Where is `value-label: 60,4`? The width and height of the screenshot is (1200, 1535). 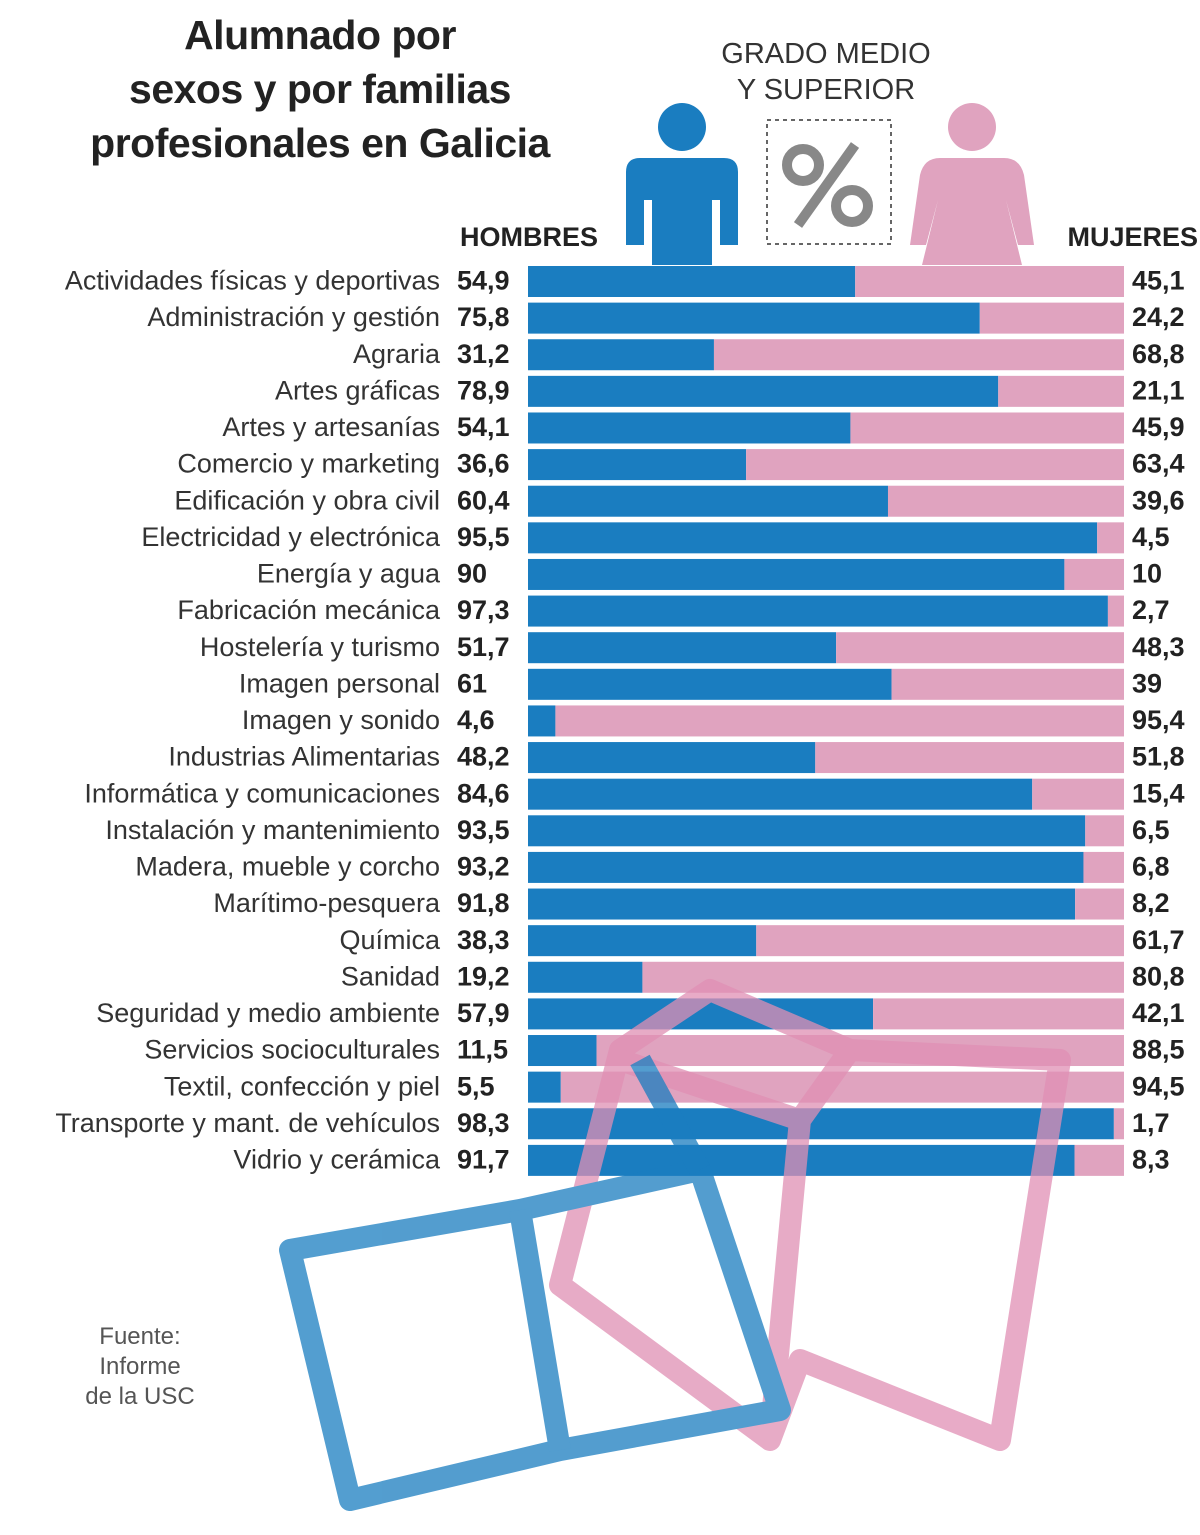
value-label: 60,4 is located at coordinates (483, 500).